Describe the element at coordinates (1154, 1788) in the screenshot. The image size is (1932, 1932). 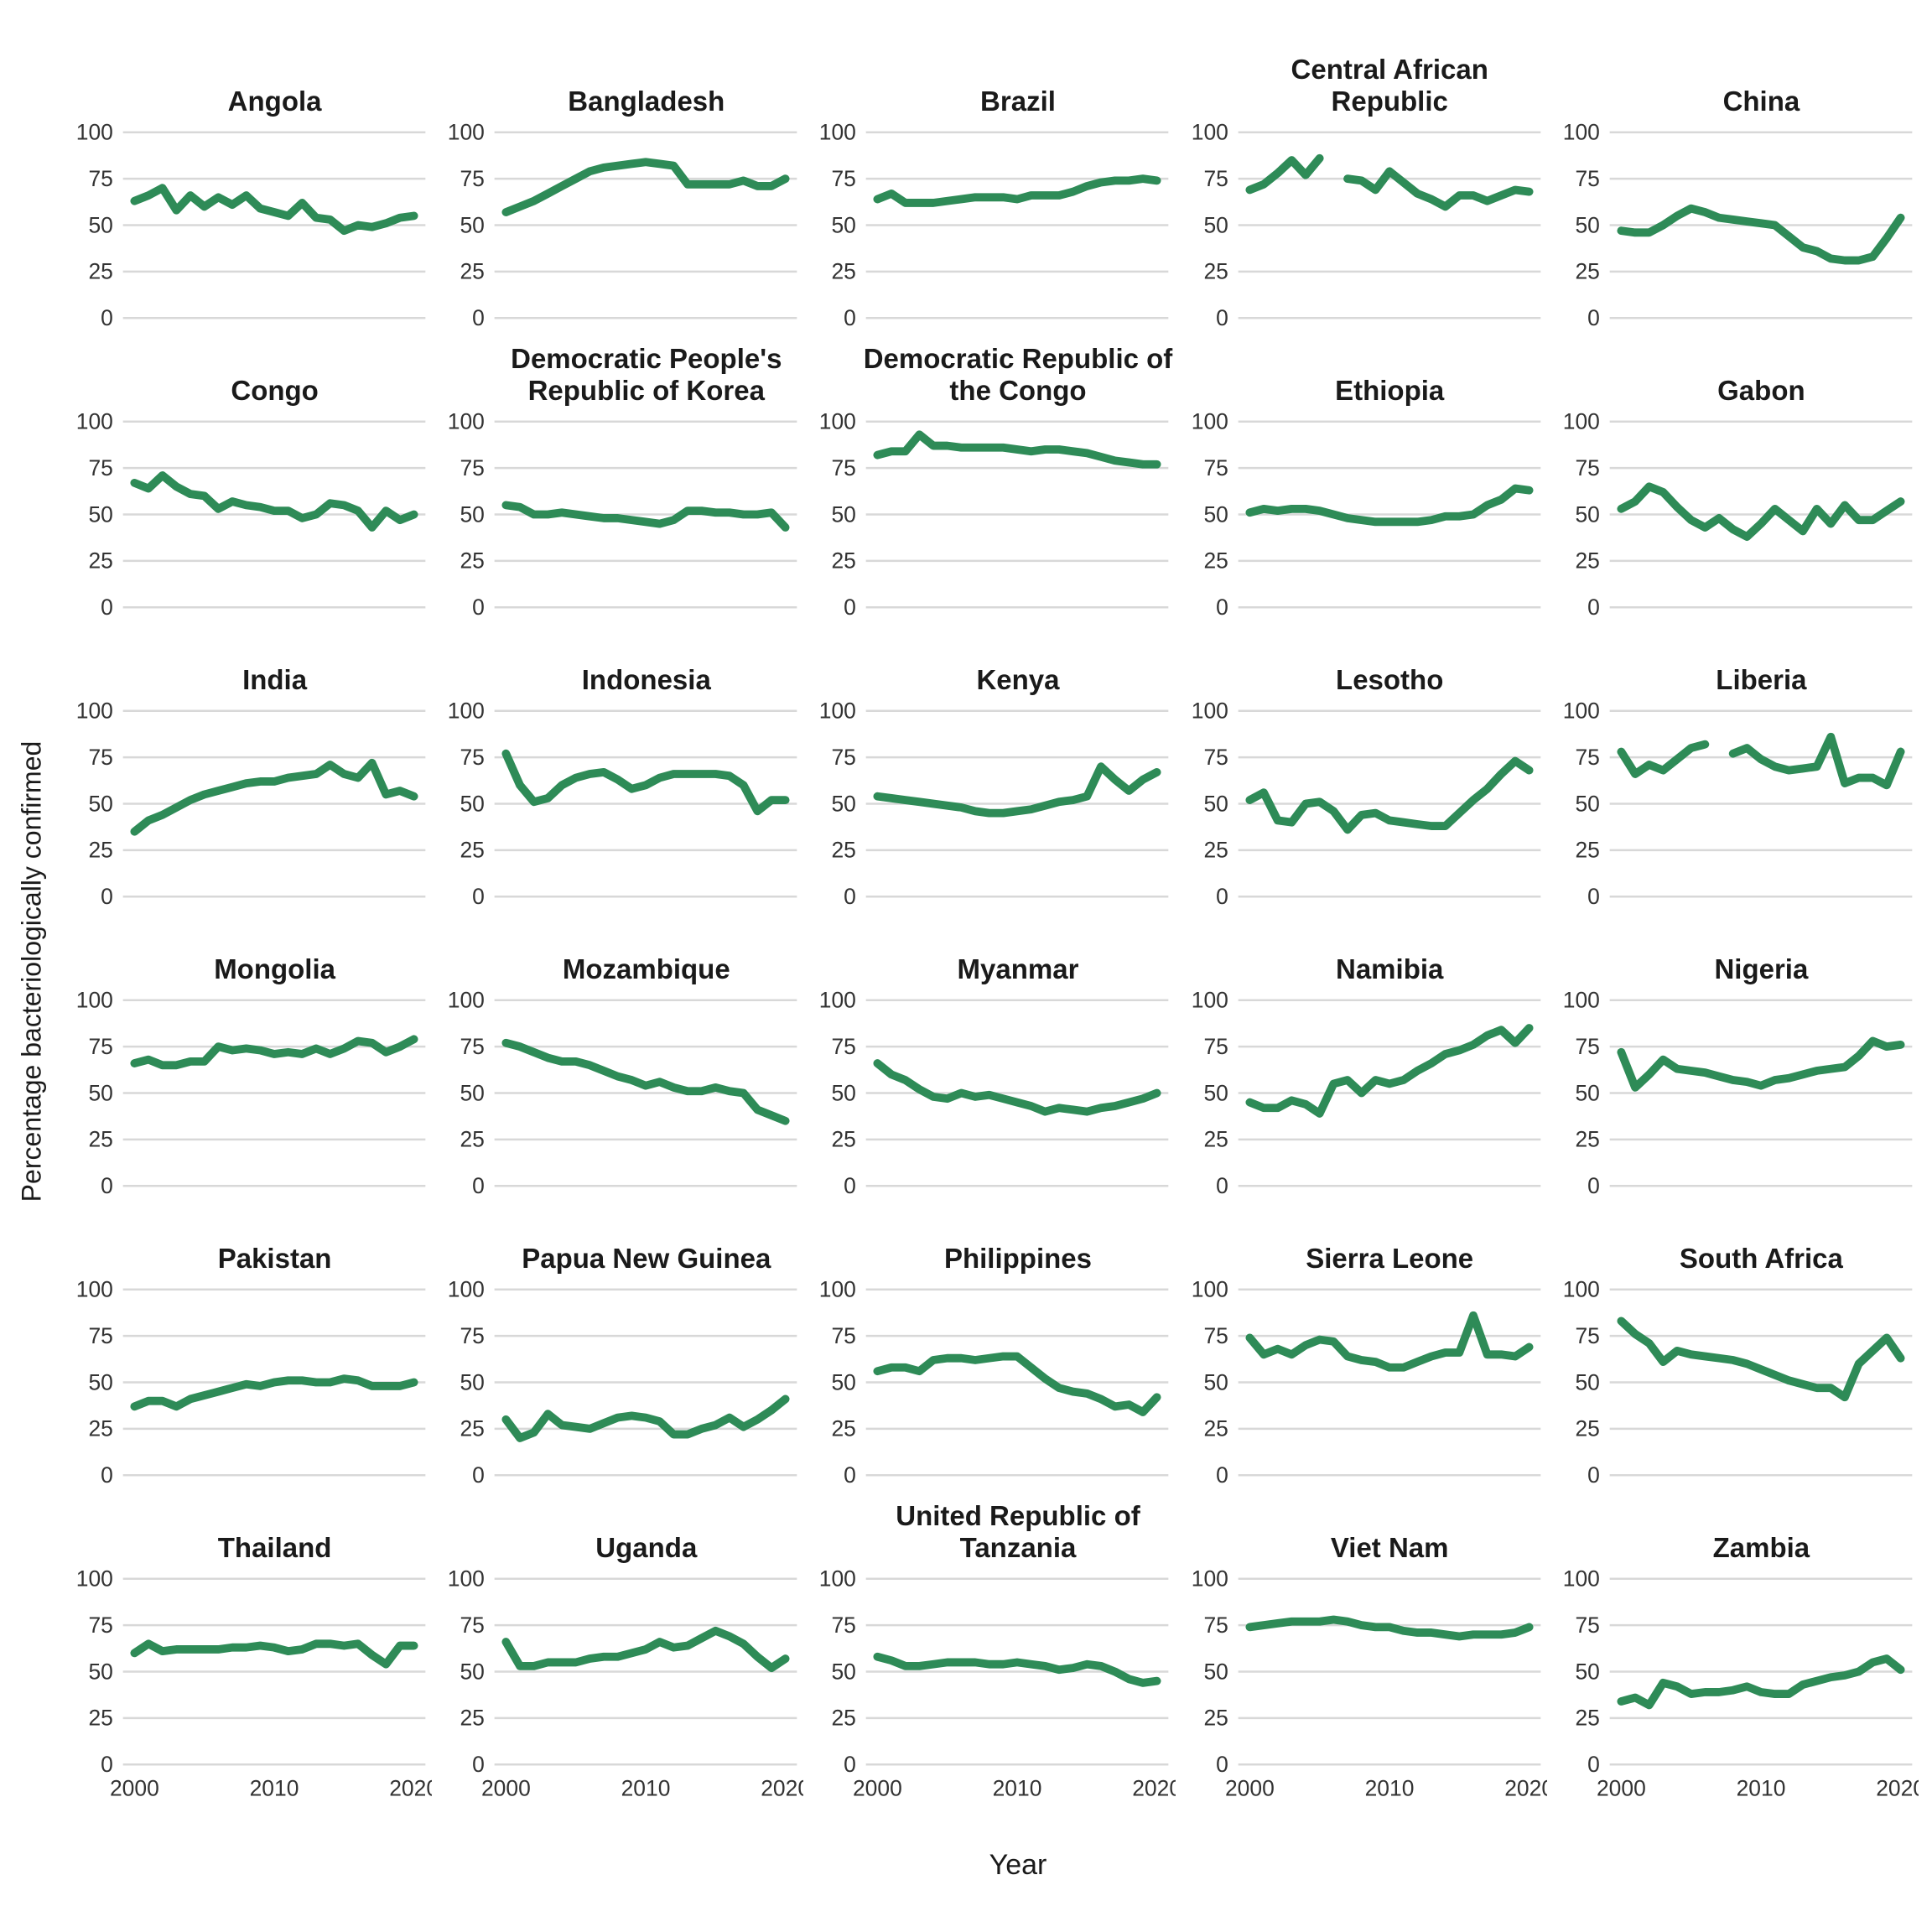
I see `x-tick-label: 2020` at that location.